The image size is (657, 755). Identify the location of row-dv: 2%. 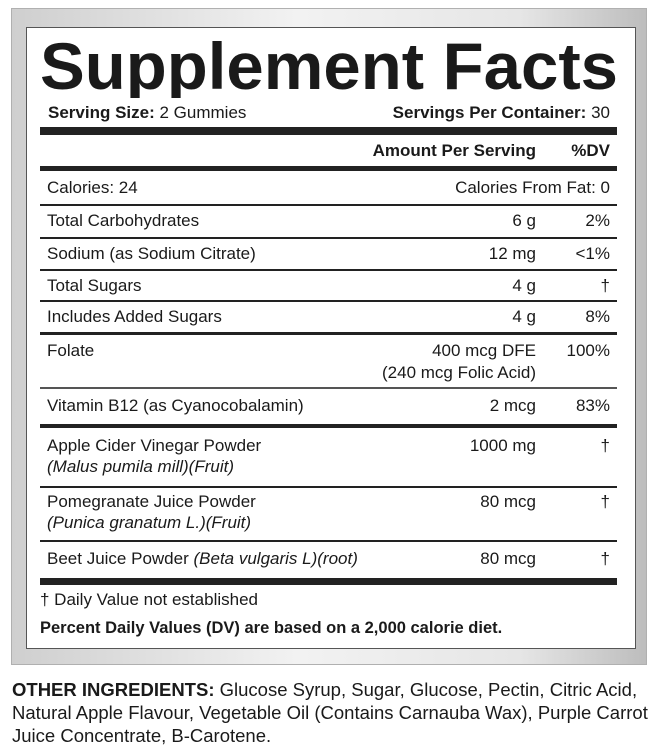
(597, 220).